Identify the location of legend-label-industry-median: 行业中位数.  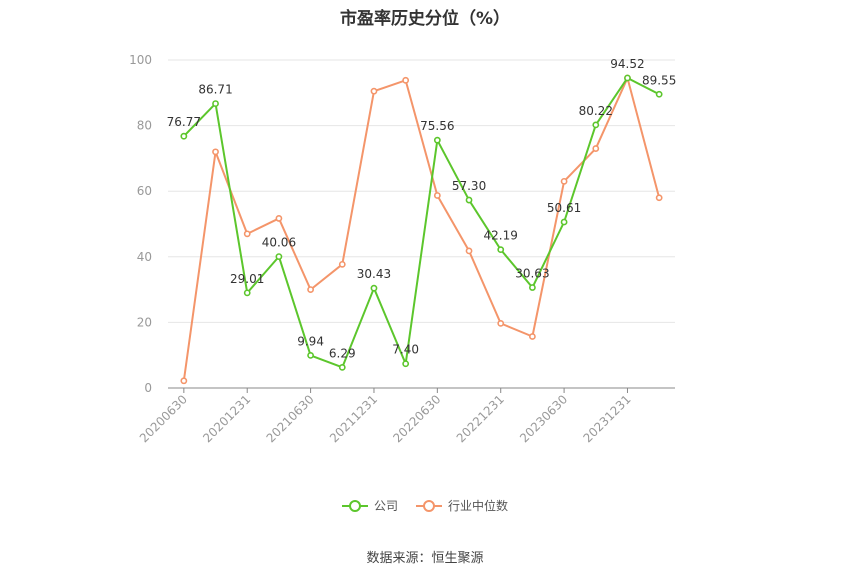
(478, 506).